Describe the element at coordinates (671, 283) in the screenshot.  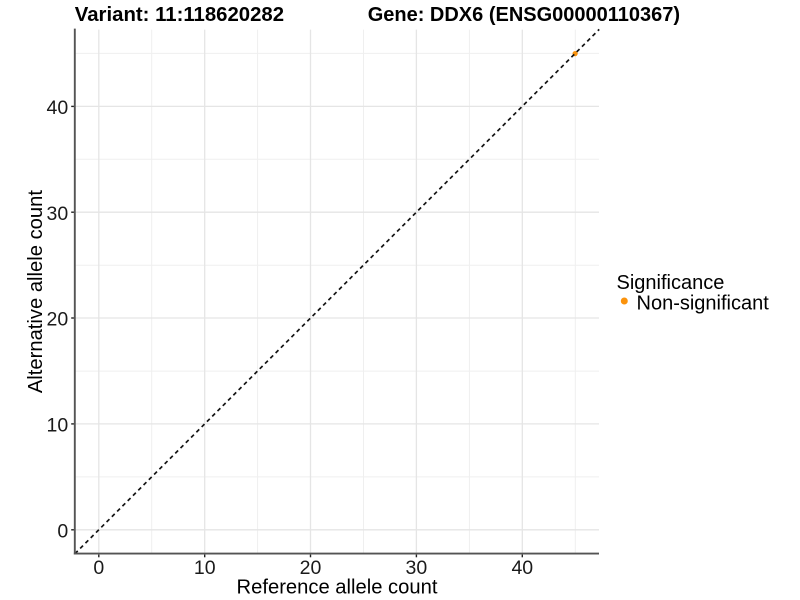
I see `svg-text: Significance` at that location.